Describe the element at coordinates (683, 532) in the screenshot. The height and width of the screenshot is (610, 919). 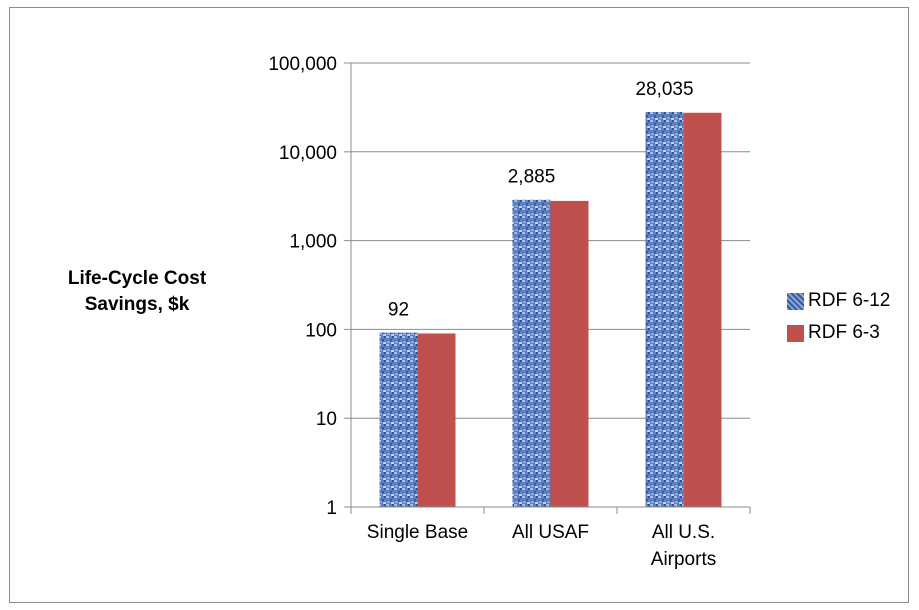
I see `x-tick-label-2-line-0: All U.S.` at that location.